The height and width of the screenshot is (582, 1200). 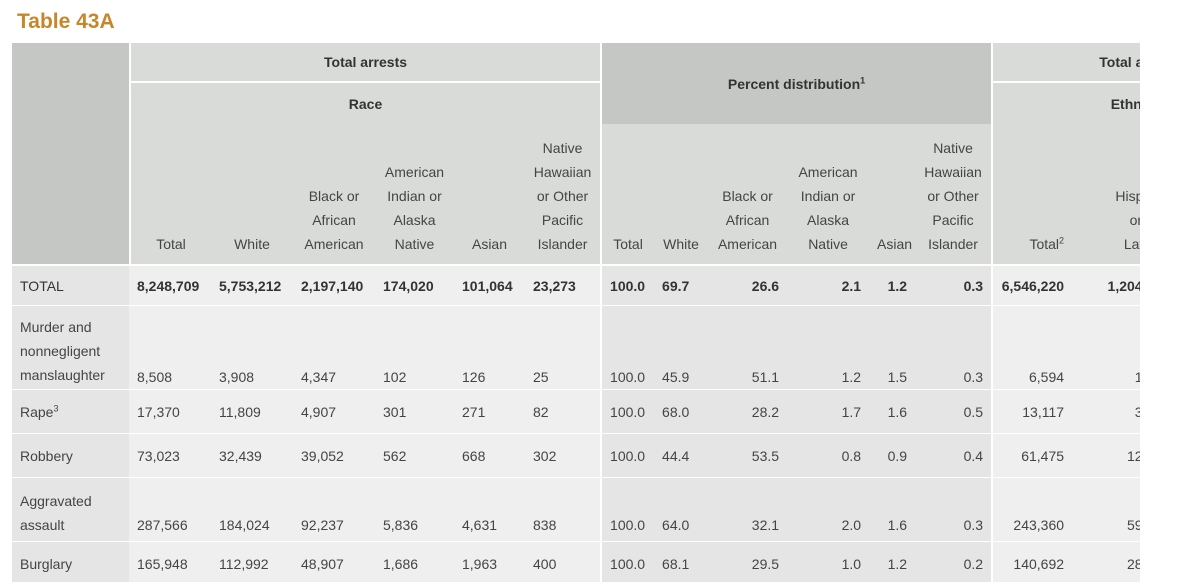 I want to click on offense-cell: Rape3, so click(x=70, y=412).